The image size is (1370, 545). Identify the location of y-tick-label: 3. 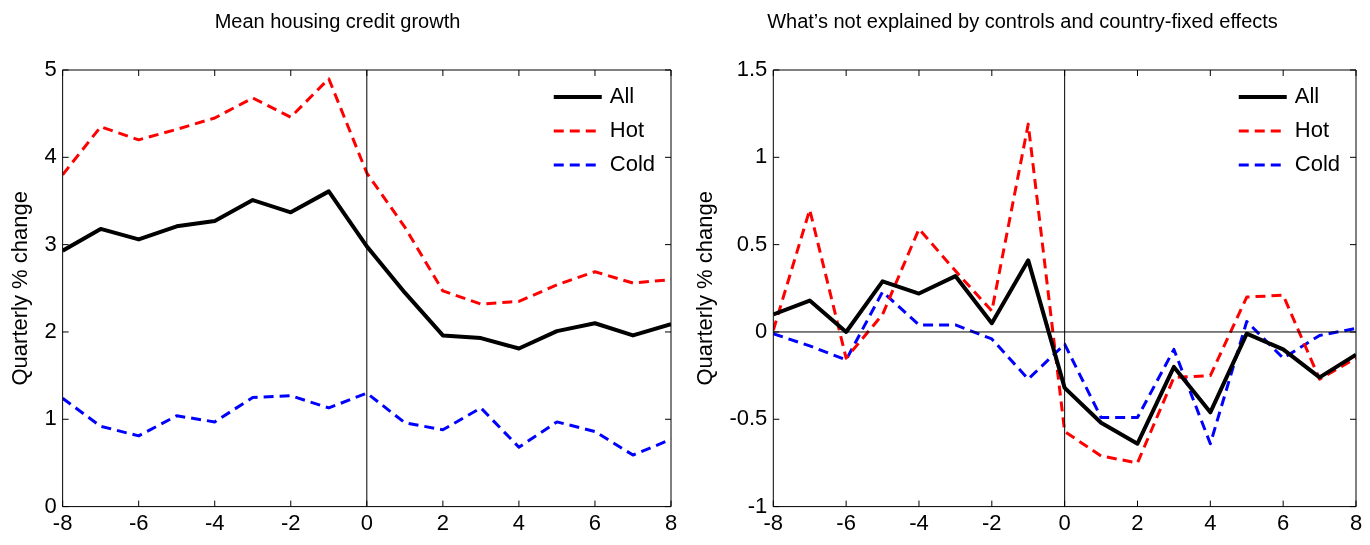
(50, 243).